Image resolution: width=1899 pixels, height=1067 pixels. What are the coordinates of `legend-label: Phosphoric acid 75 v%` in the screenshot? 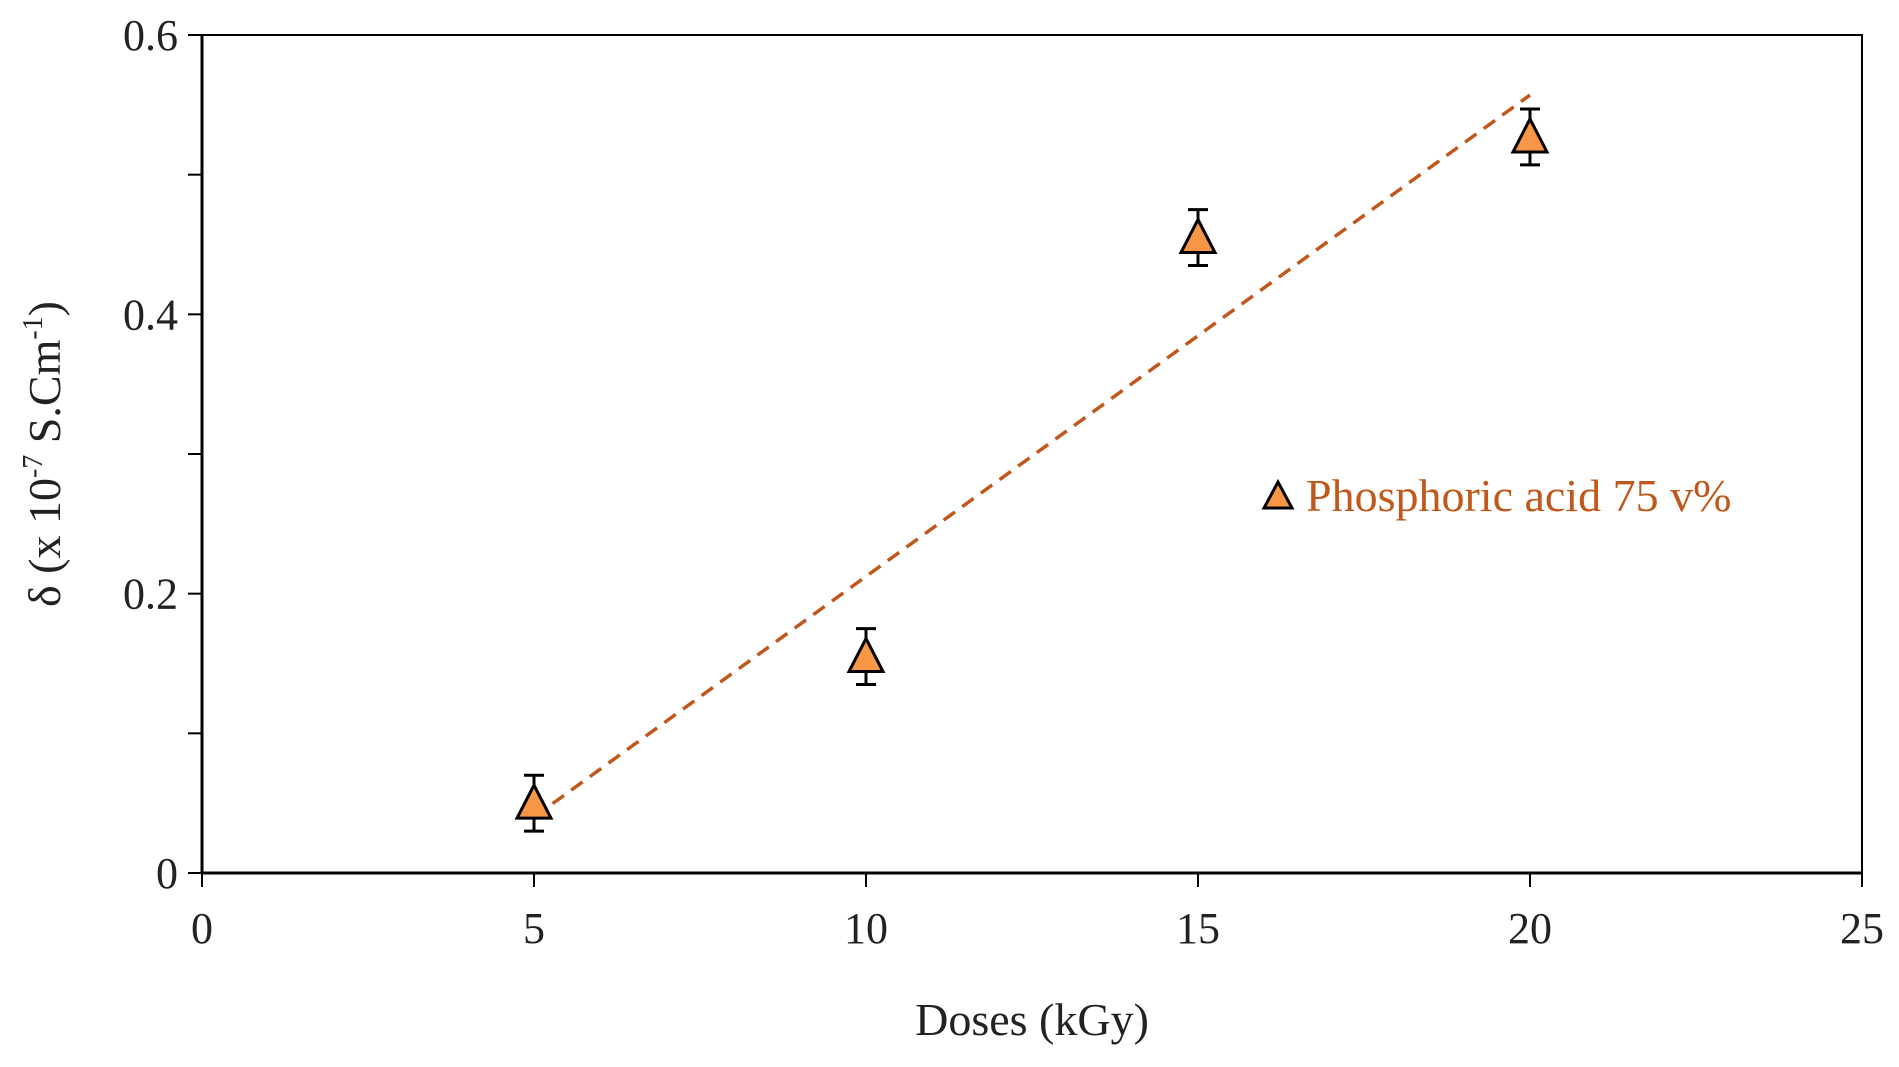 It's located at (1518, 495).